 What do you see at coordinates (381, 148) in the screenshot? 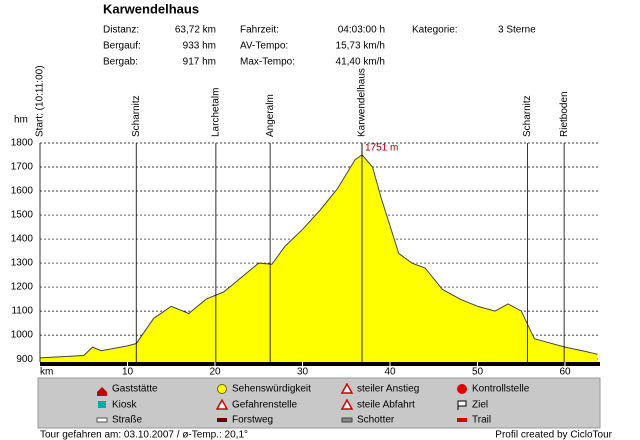
I see `annotation: 1751 m` at bounding box center [381, 148].